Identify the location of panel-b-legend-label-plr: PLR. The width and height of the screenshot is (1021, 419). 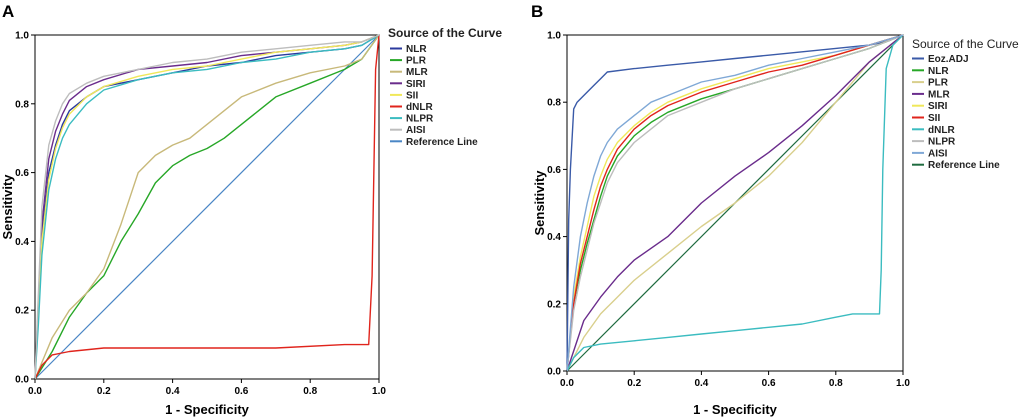
(938, 83).